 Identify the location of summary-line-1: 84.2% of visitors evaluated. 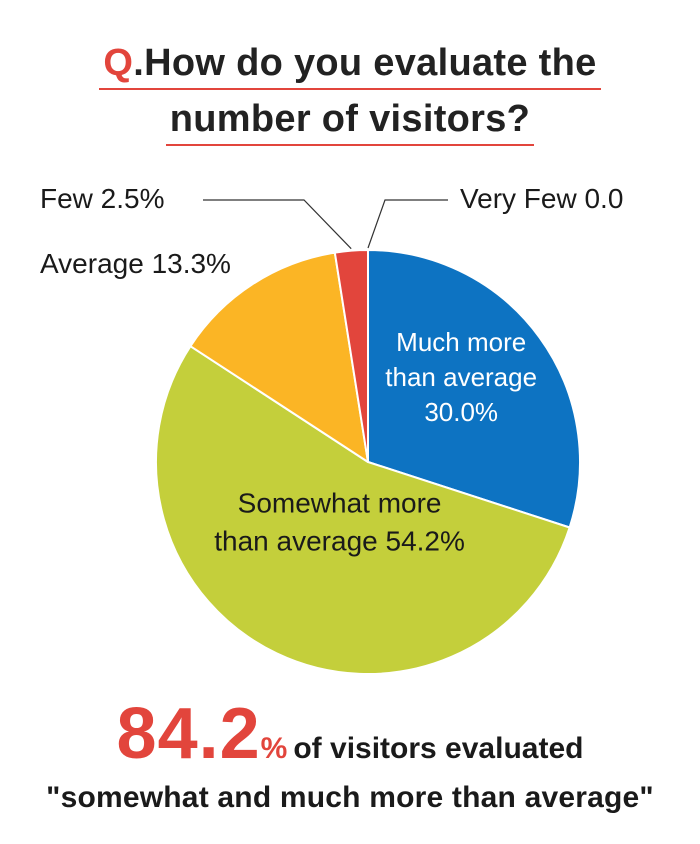
(350, 734).